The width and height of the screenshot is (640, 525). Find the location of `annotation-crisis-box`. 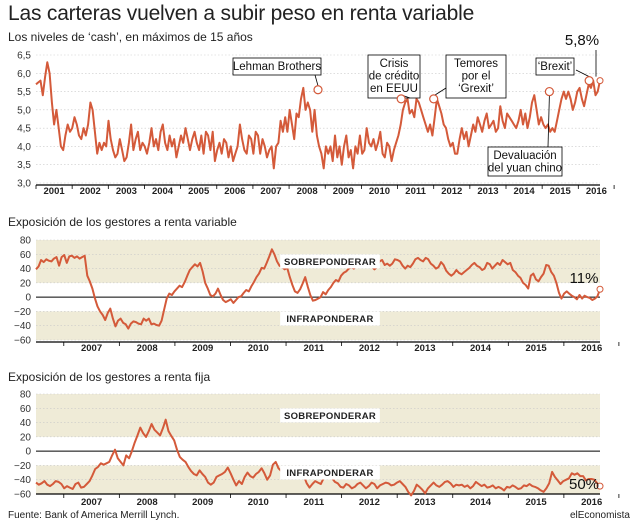

annotation-crisis-box is located at coordinates (394, 76).